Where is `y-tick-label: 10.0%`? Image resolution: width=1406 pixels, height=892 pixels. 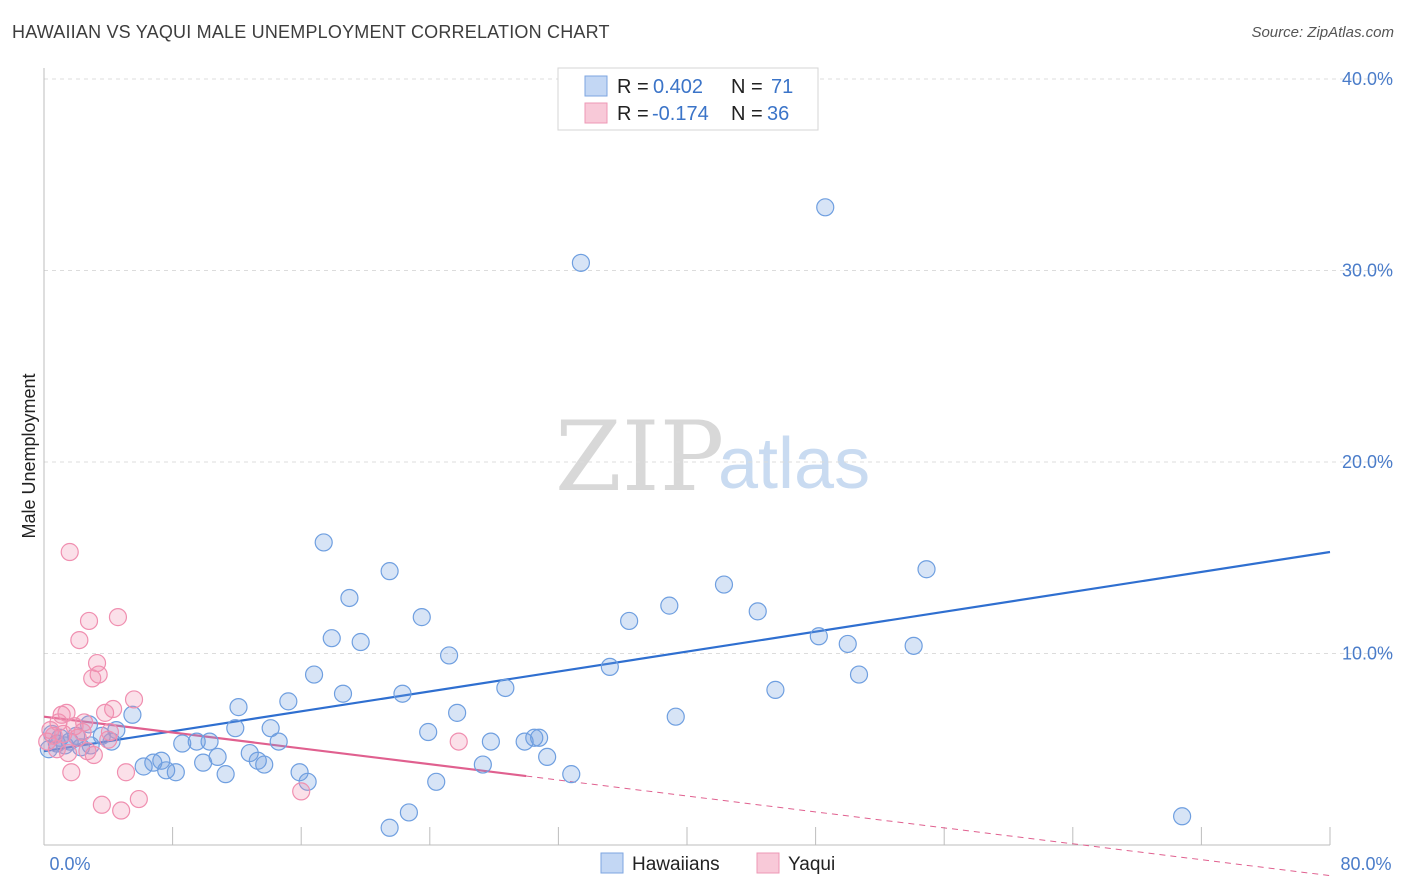
y-tick-label: 10.0% is located at coordinates (1367, 654).